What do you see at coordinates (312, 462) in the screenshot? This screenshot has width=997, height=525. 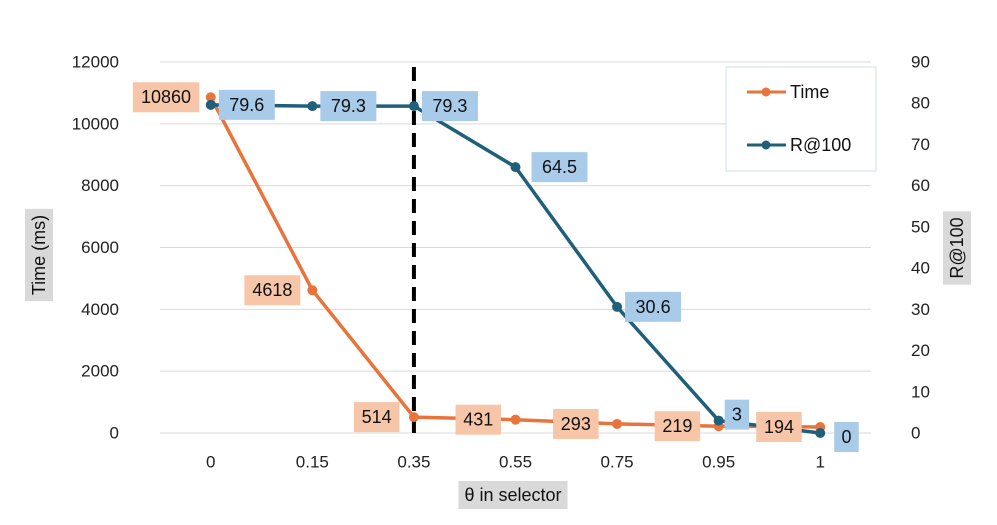 I see `x-tick-label: 0.15` at bounding box center [312, 462].